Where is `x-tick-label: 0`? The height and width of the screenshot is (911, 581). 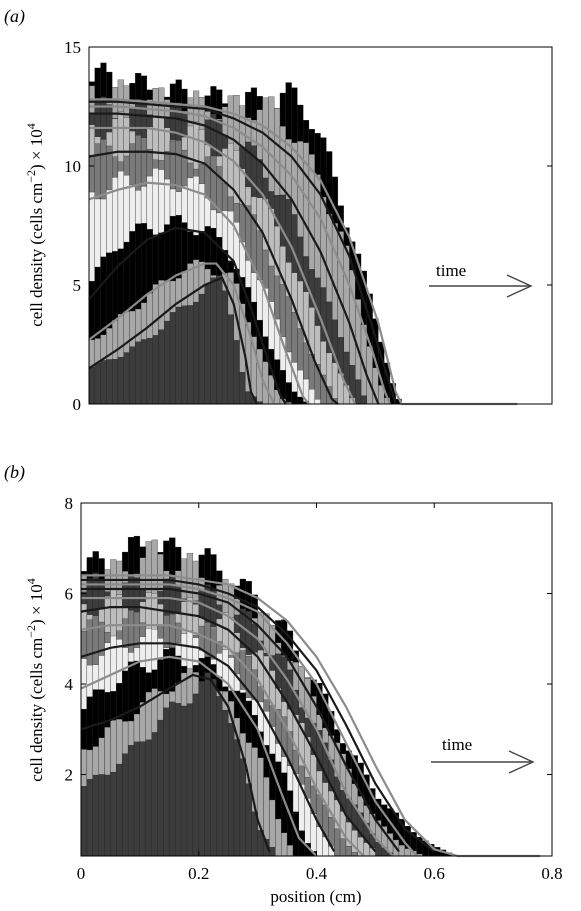
x-tick-label: 0 is located at coordinates (81, 873).